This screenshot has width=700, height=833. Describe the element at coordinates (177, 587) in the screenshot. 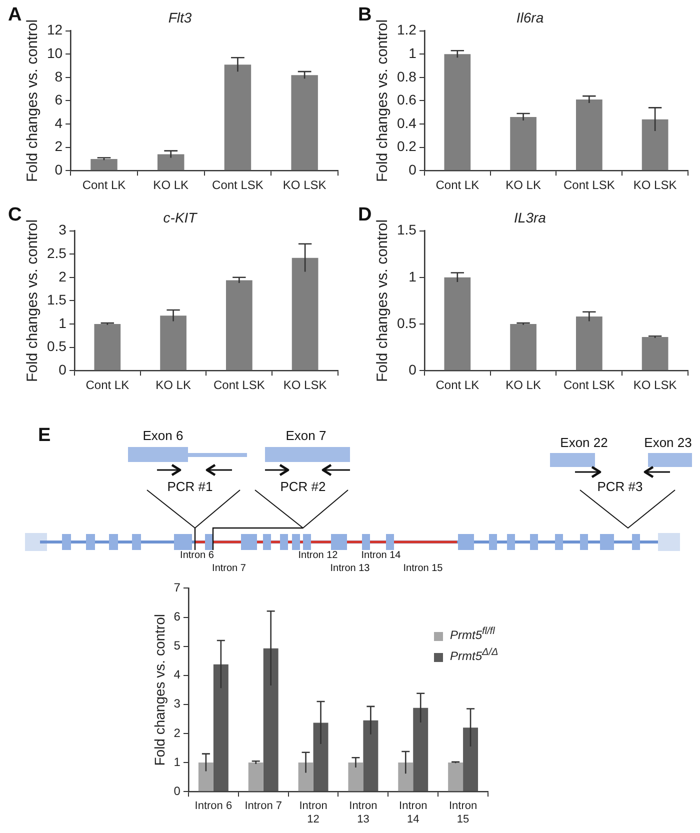

I see `y-tick-label: 7` at that location.